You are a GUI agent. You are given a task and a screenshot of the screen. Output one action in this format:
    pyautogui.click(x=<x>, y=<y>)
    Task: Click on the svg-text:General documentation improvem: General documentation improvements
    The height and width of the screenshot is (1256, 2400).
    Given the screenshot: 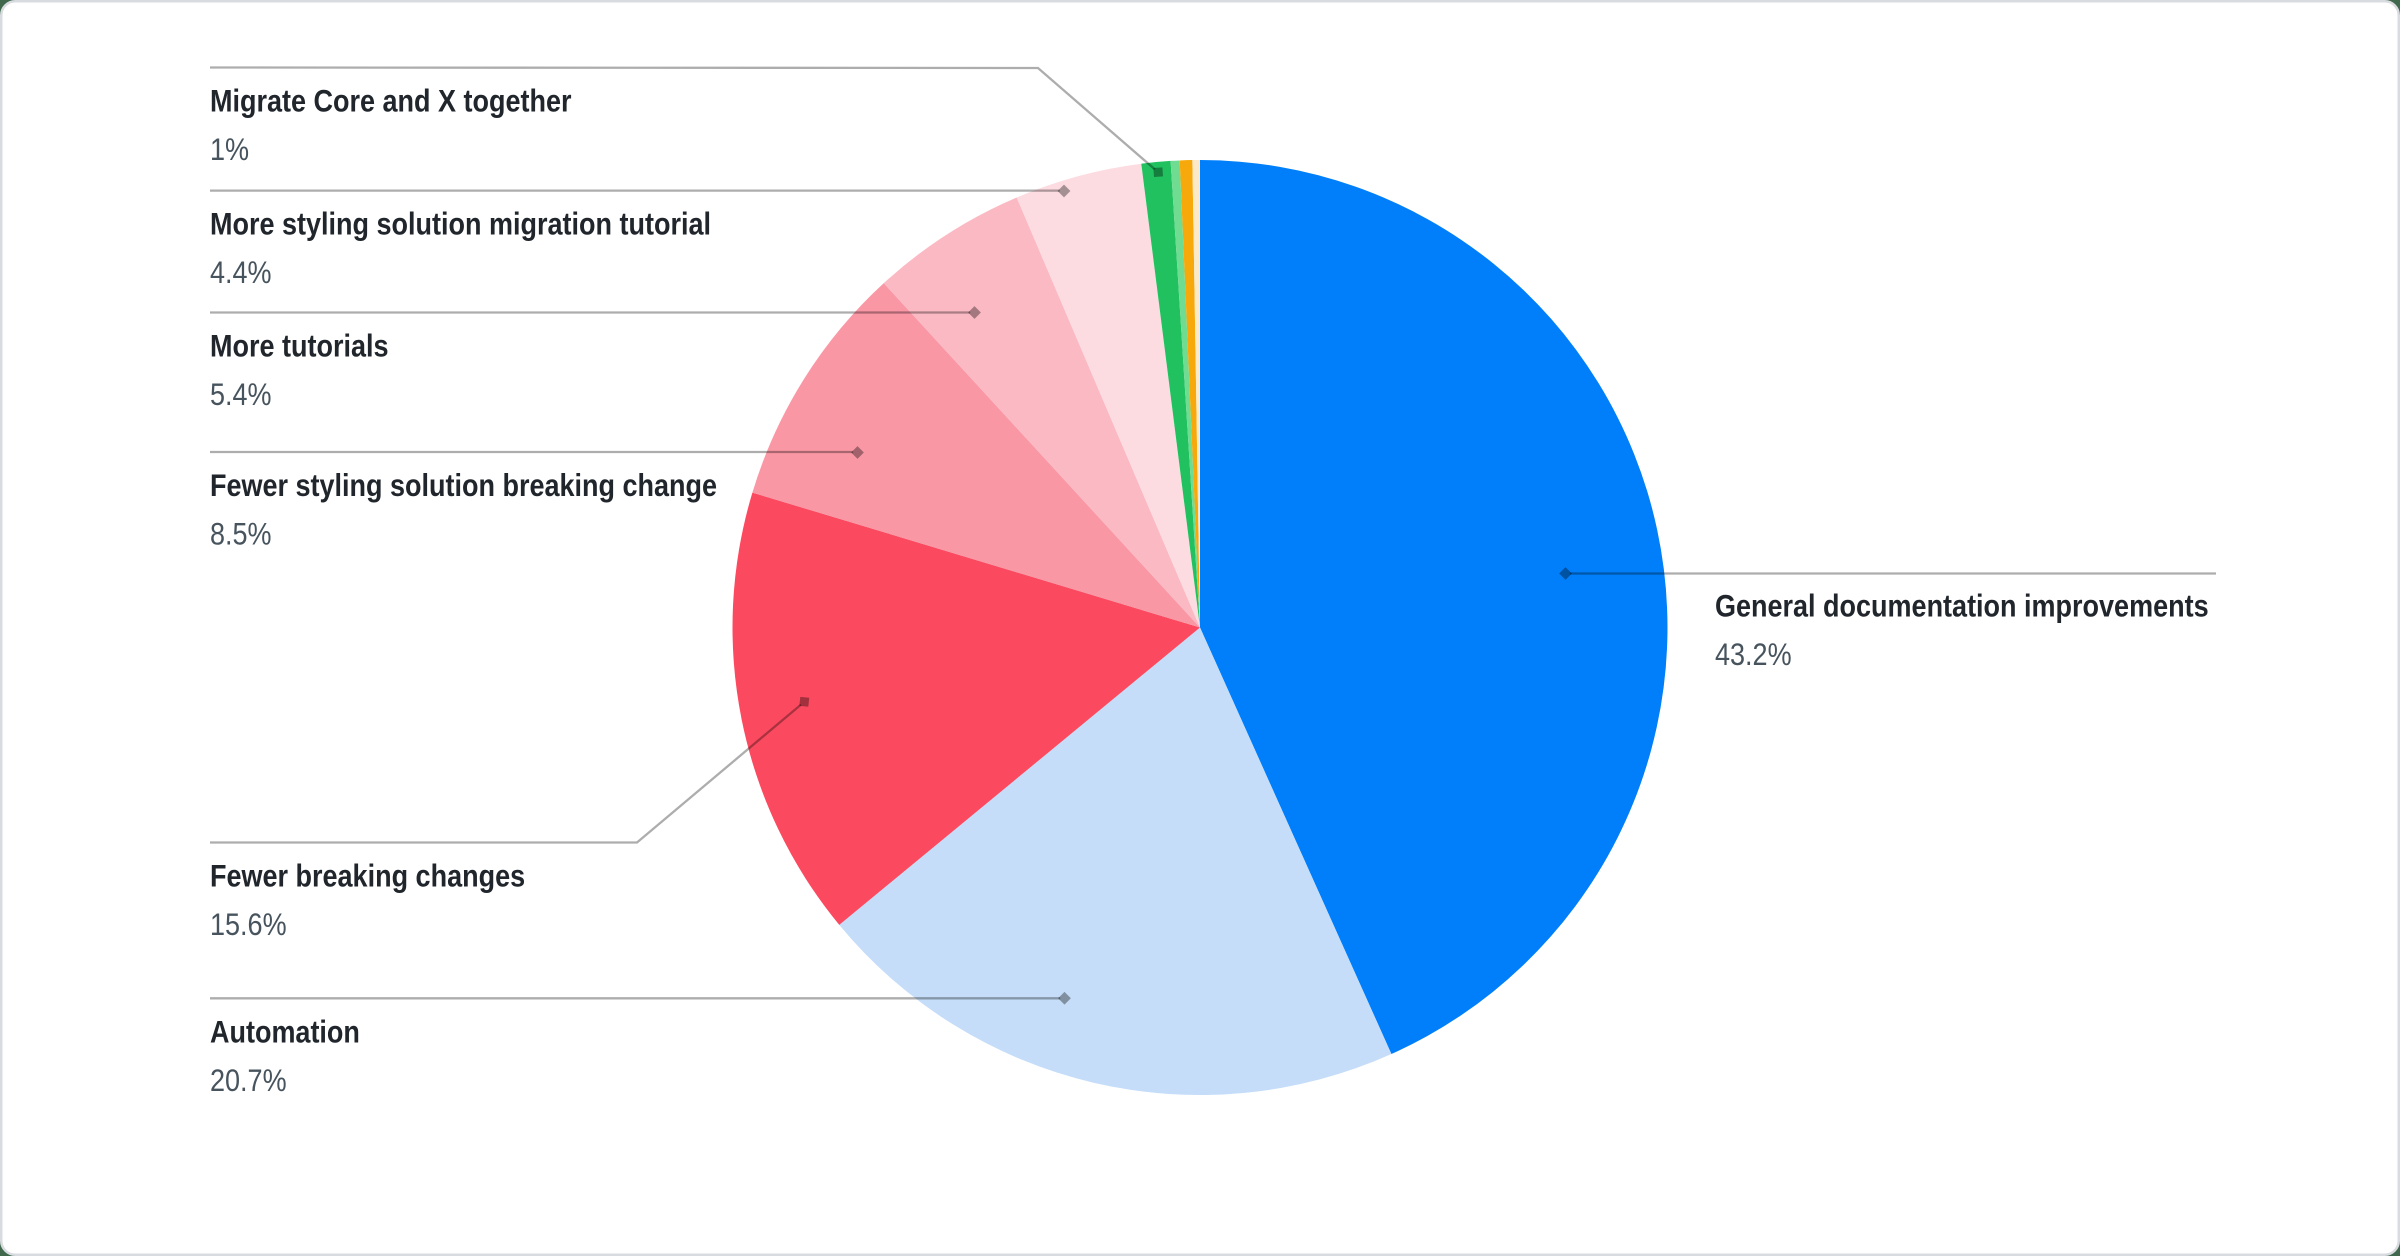 What is the action you would take?
    pyautogui.click(x=1962, y=606)
    